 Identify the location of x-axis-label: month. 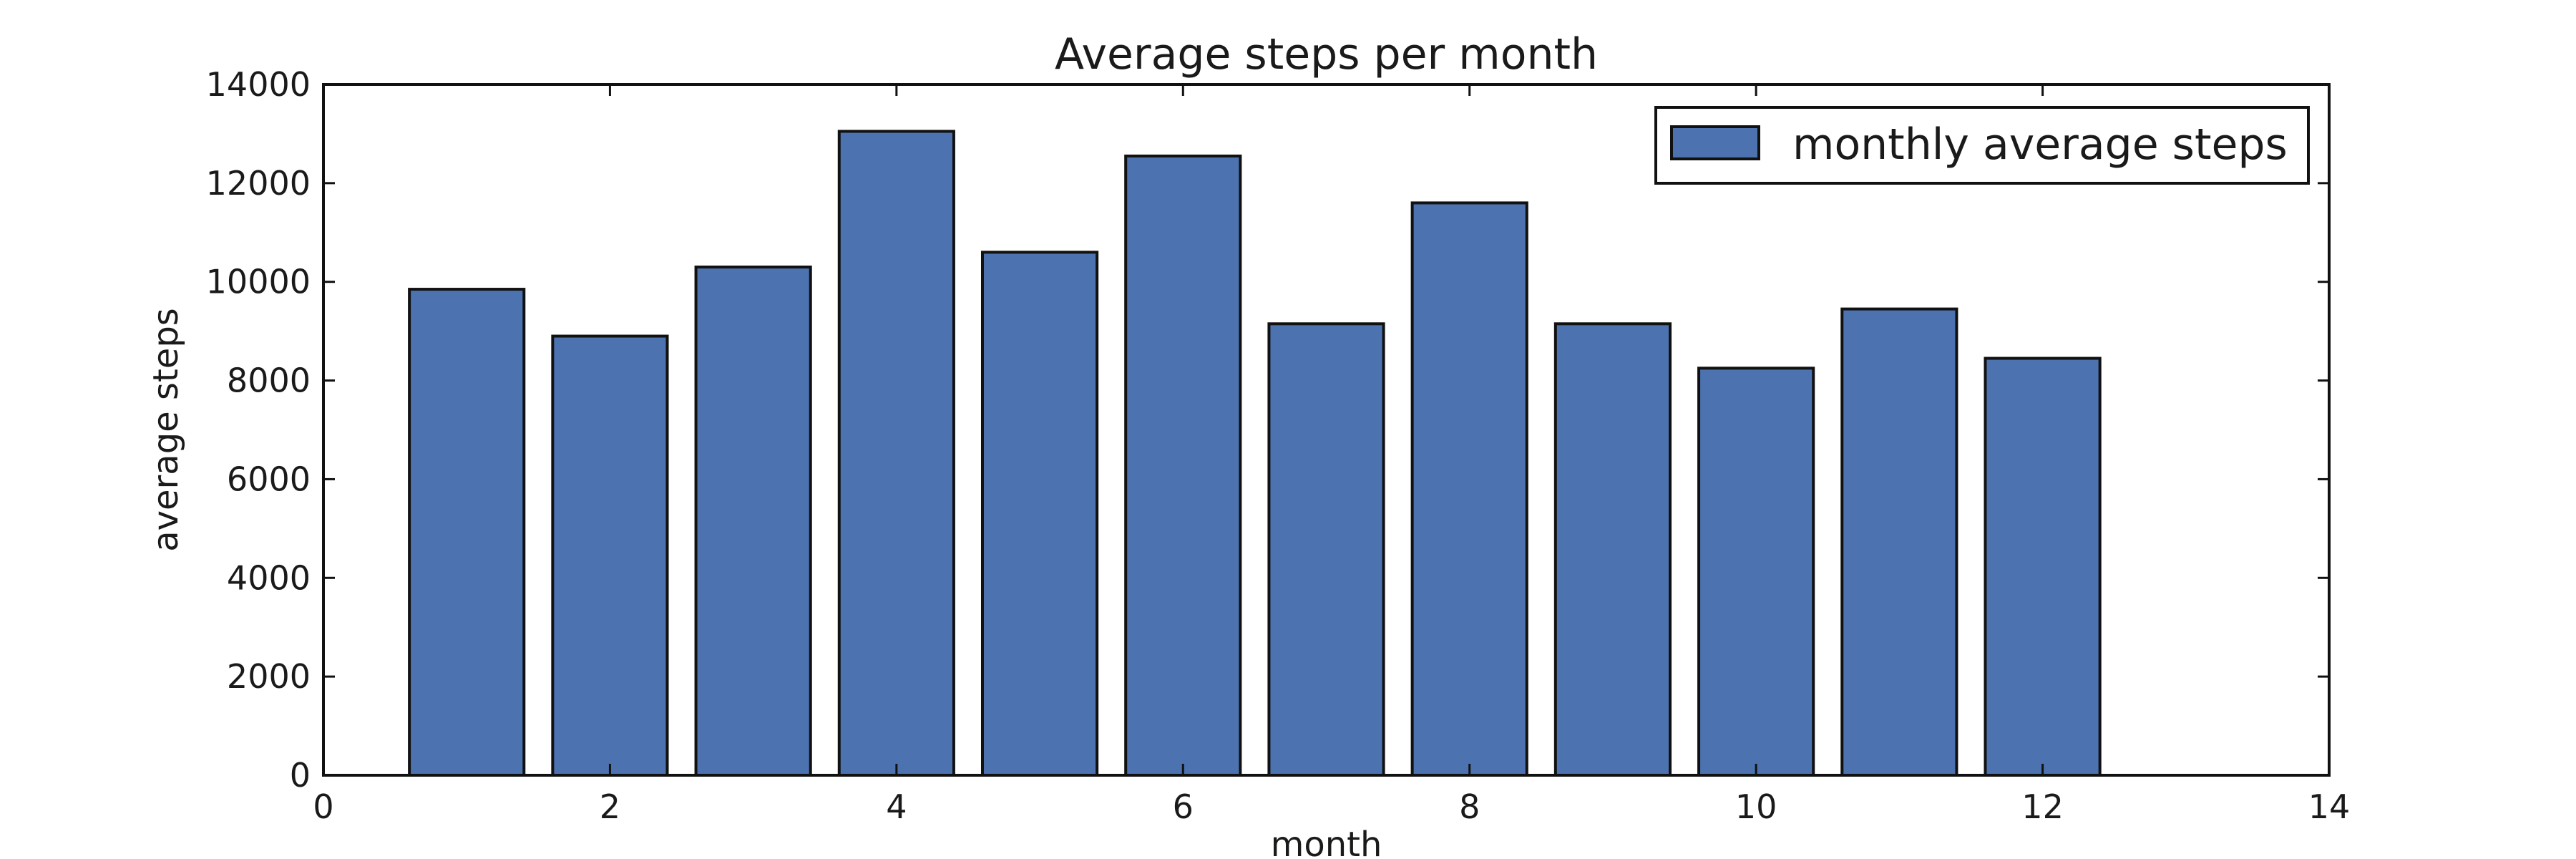
(1326, 842).